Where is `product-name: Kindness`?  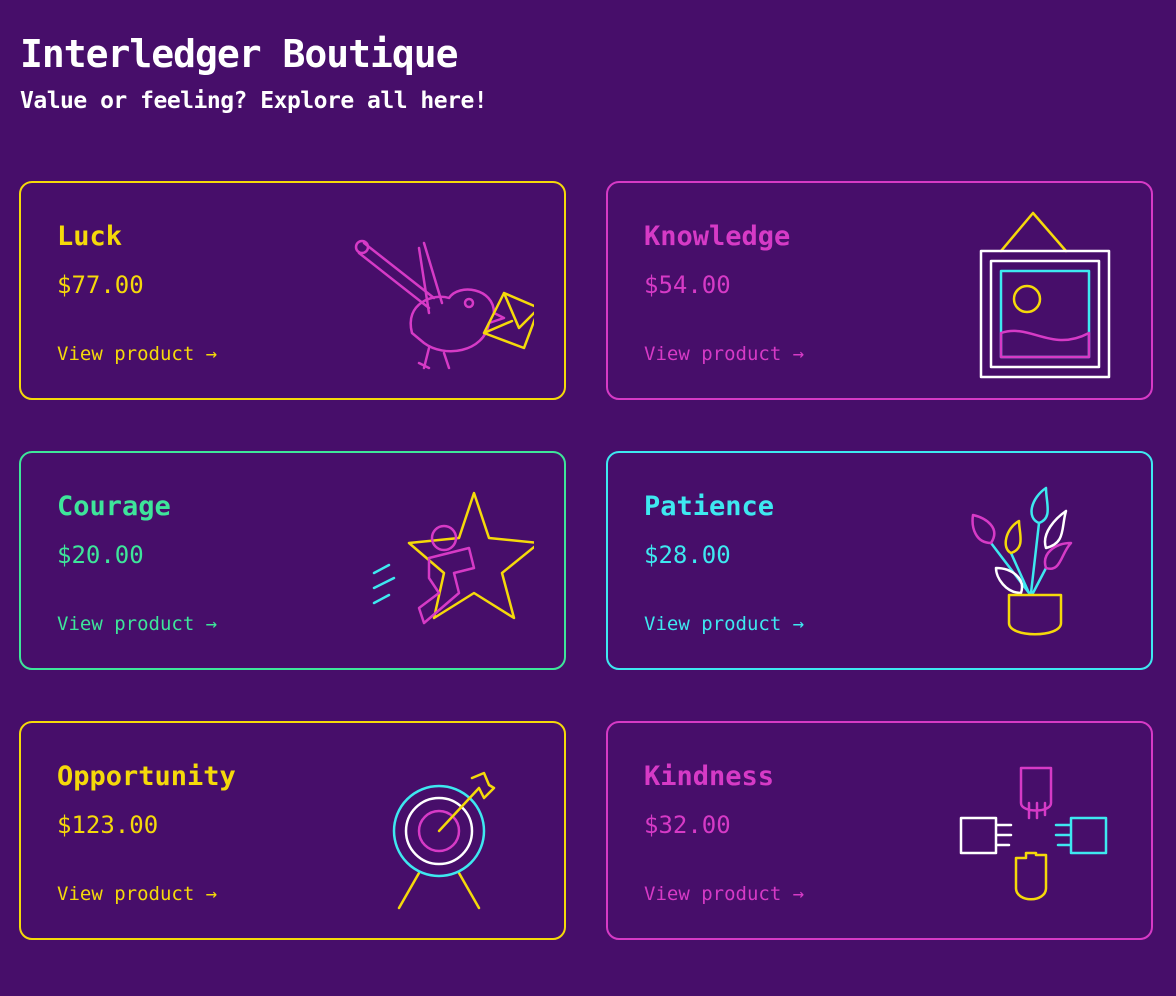
product-name: Kindness is located at coordinates (709, 776).